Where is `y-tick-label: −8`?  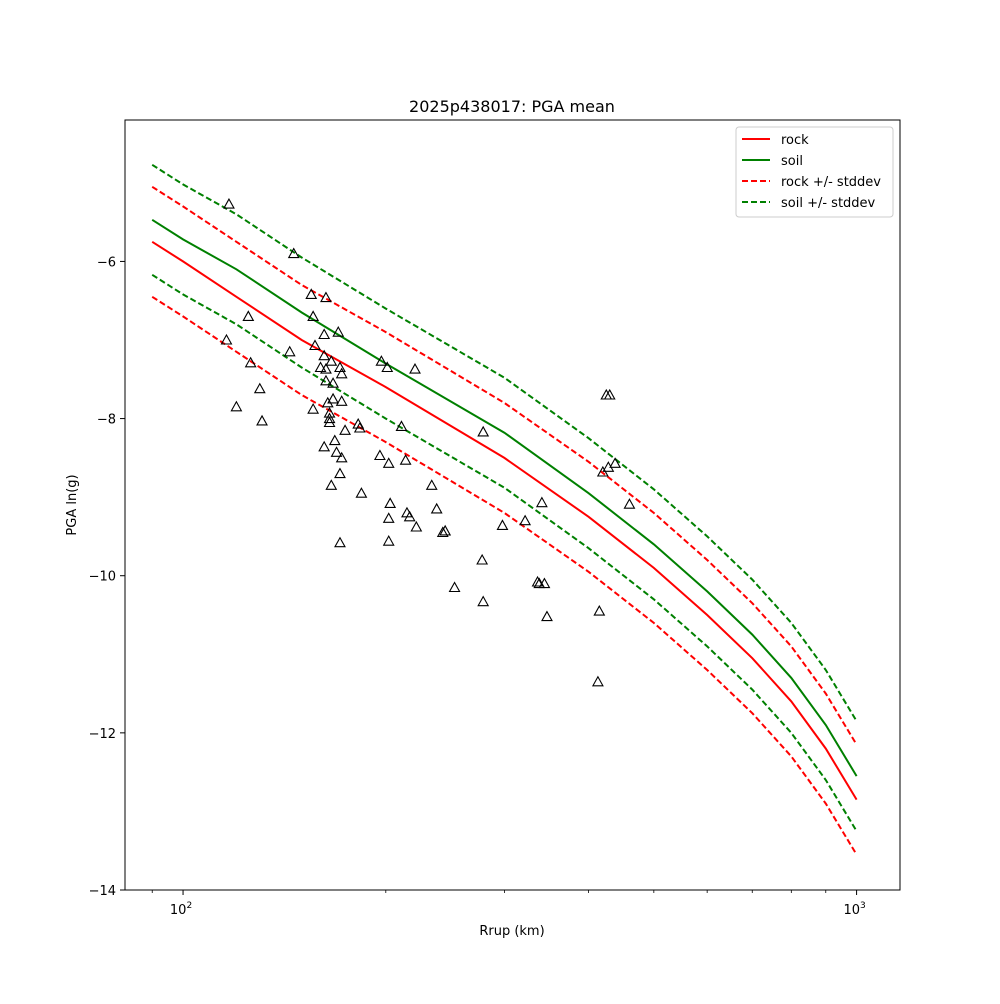 y-tick-label: −8 is located at coordinates (106, 420).